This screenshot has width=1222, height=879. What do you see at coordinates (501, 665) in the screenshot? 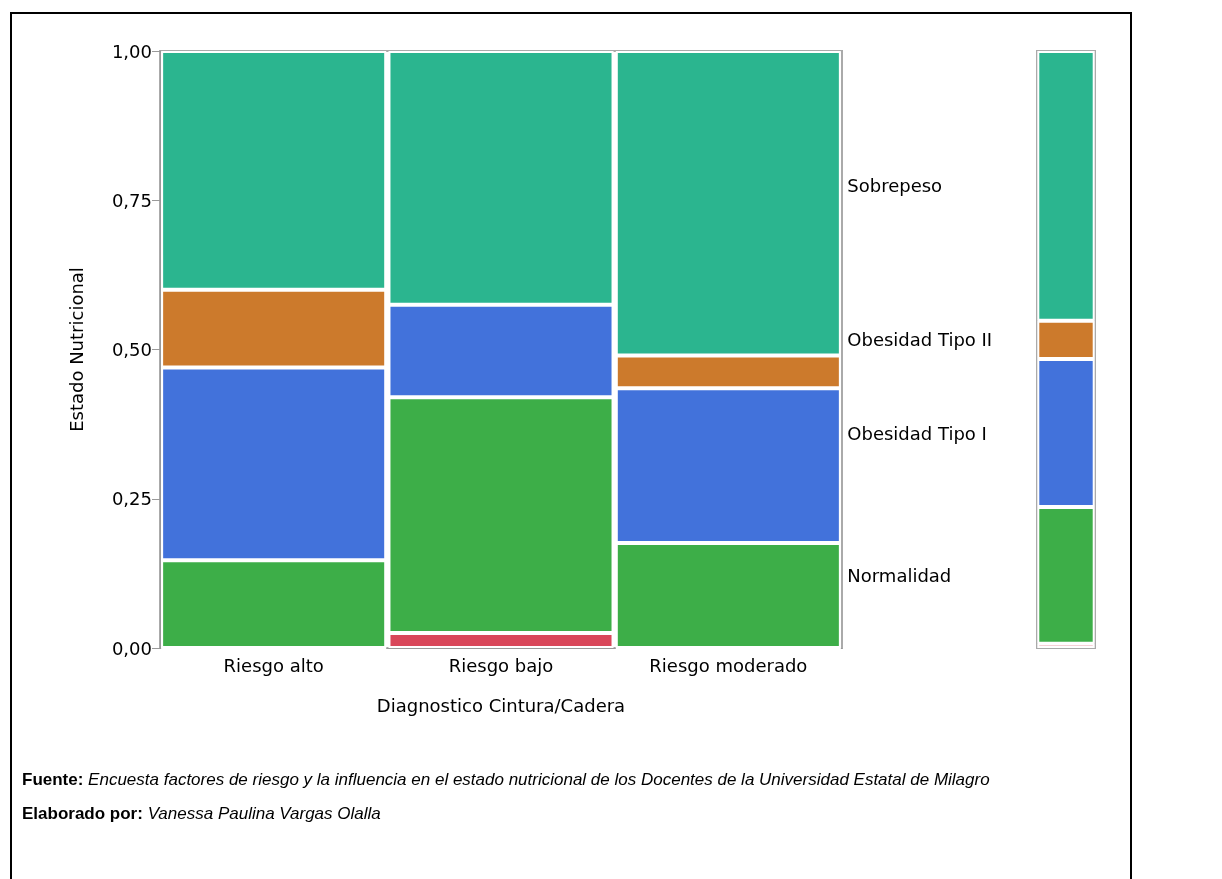
I see `x-tick-label: Riesgo bajo` at bounding box center [501, 665].